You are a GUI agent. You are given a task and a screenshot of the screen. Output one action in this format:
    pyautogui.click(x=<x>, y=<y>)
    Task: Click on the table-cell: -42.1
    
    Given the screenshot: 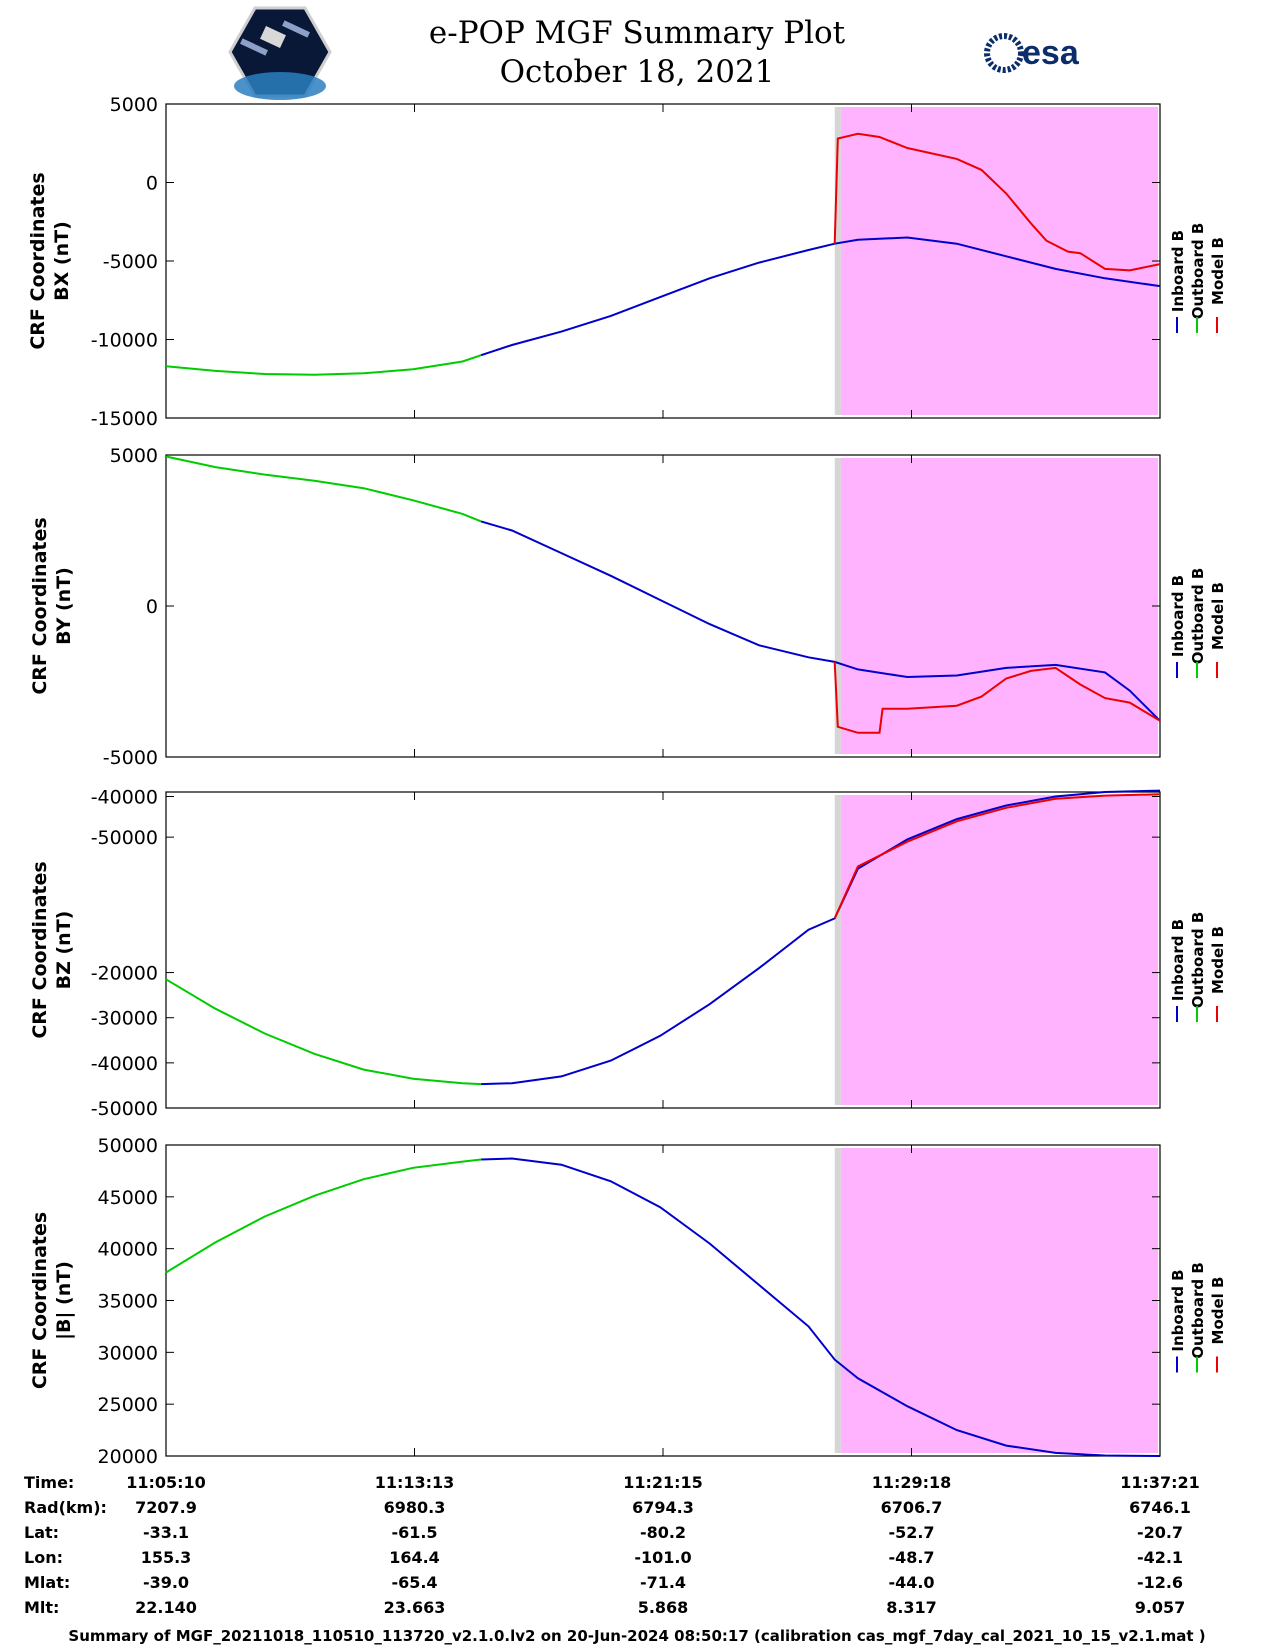 What is the action you would take?
    pyautogui.click(x=1160, y=1557)
    